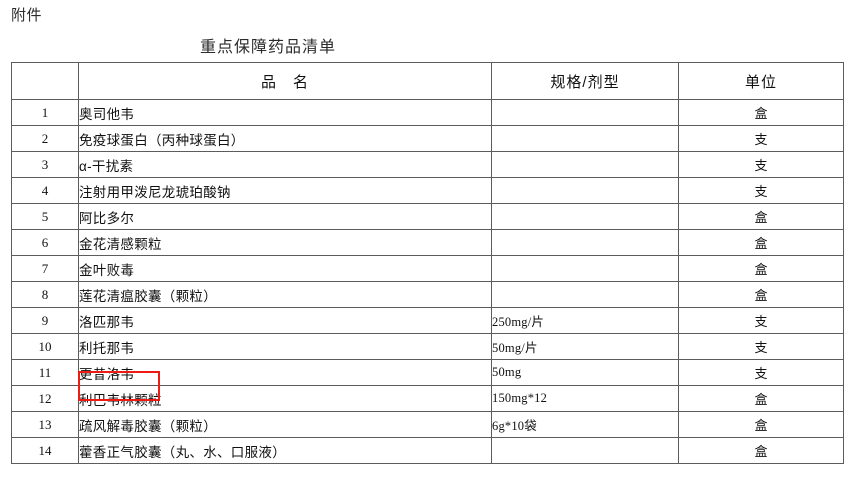 The width and height of the screenshot is (865, 485). Describe the element at coordinates (285, 164) in the screenshot. I see `cell-drug-name: α-干扰素` at that location.